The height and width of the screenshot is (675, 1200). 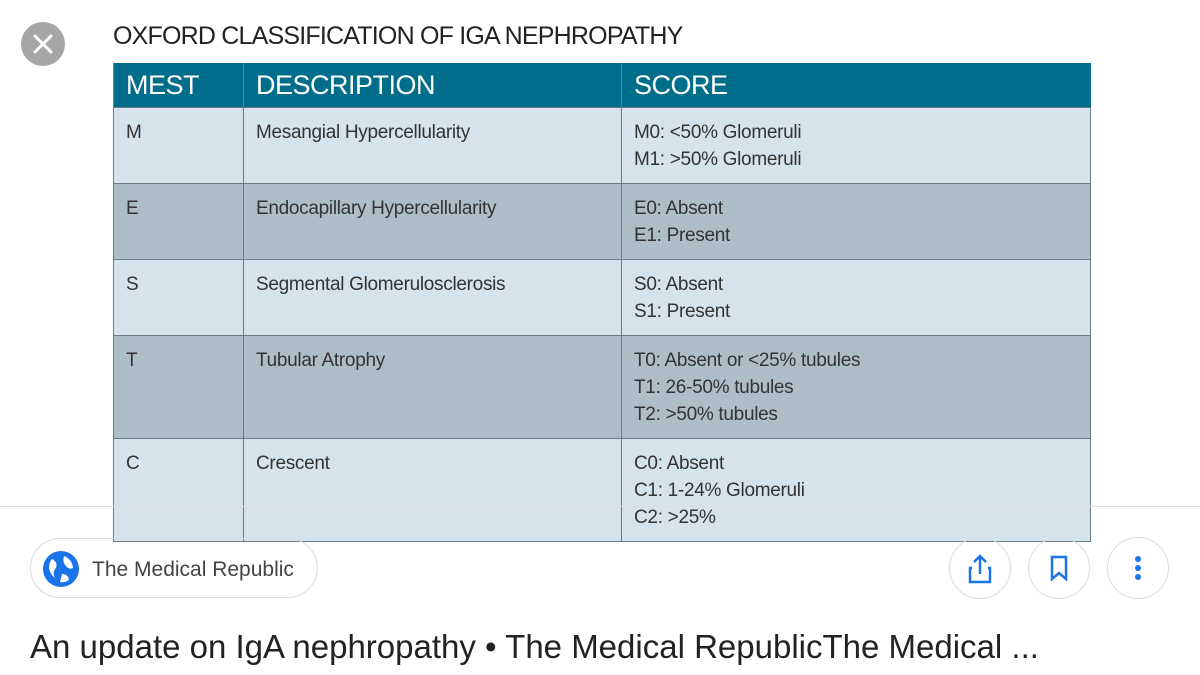 I want to click on share-button, so click(x=980, y=568).